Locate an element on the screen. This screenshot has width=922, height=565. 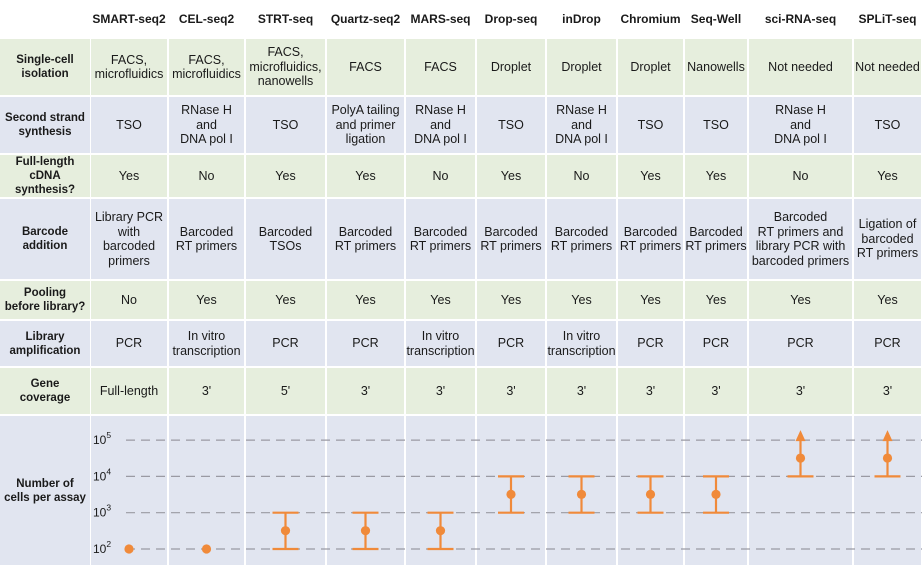
column-header: Drop-seq is located at coordinates (511, 18).